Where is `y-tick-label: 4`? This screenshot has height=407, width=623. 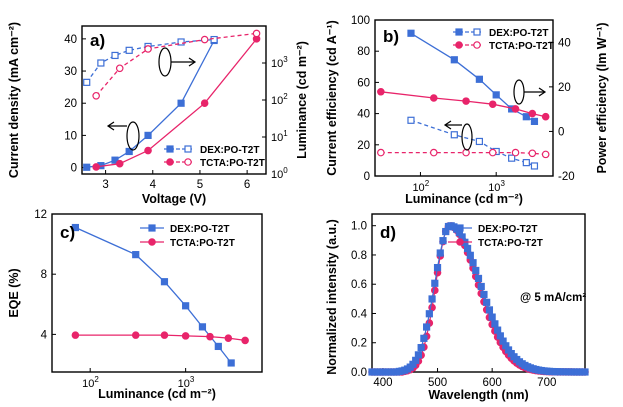
y-tick-label: 4 is located at coordinates (44, 335).